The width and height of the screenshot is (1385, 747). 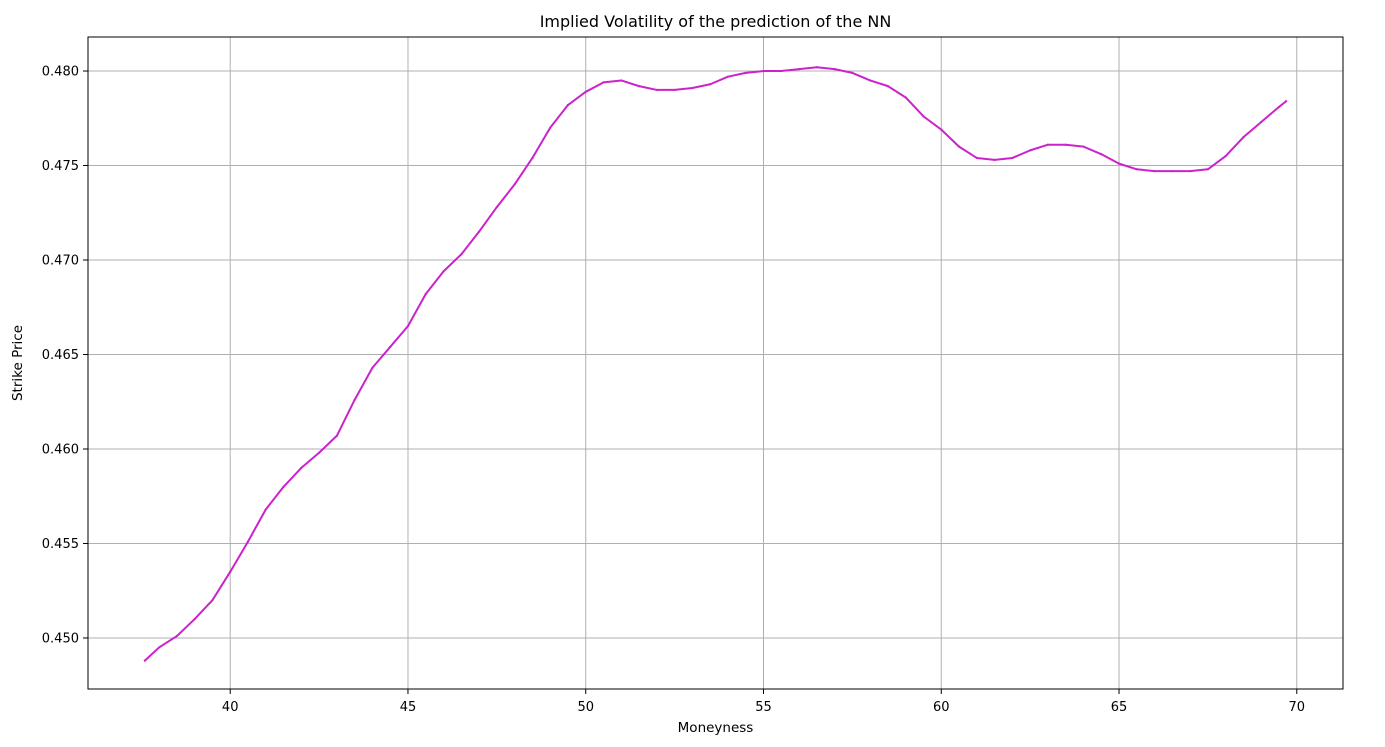 What do you see at coordinates (60, 72) in the screenshot?
I see `y-tick-label: 0.480` at bounding box center [60, 72].